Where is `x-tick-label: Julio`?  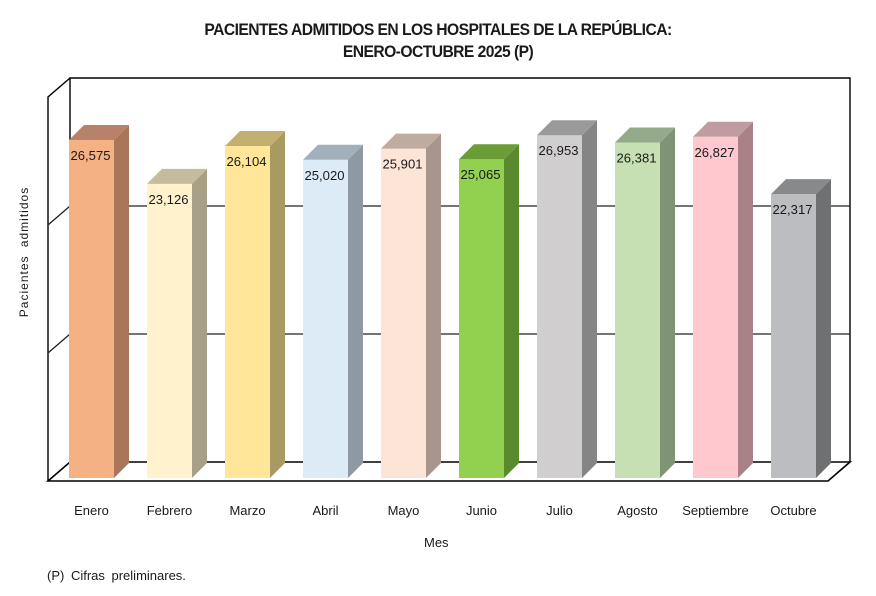 x-tick-label: Julio is located at coordinates (559, 510).